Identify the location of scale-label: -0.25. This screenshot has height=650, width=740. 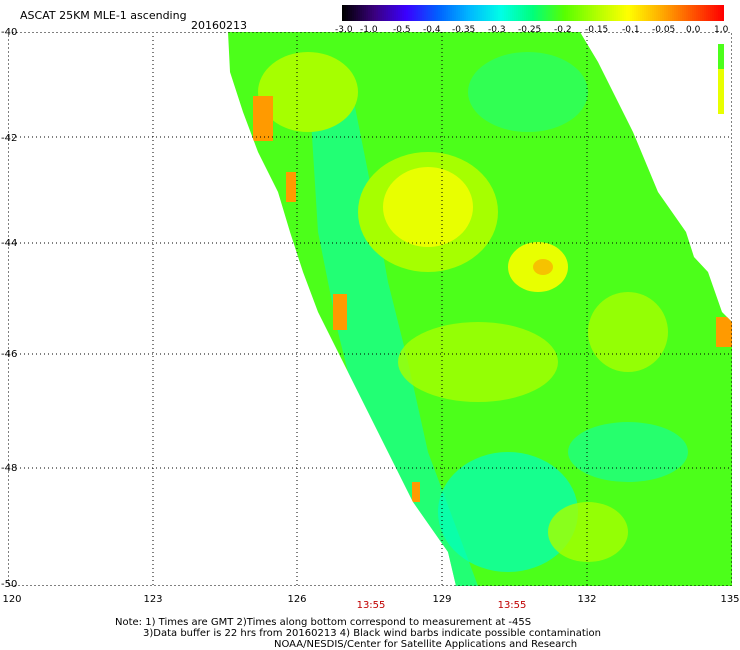
(530, 30).